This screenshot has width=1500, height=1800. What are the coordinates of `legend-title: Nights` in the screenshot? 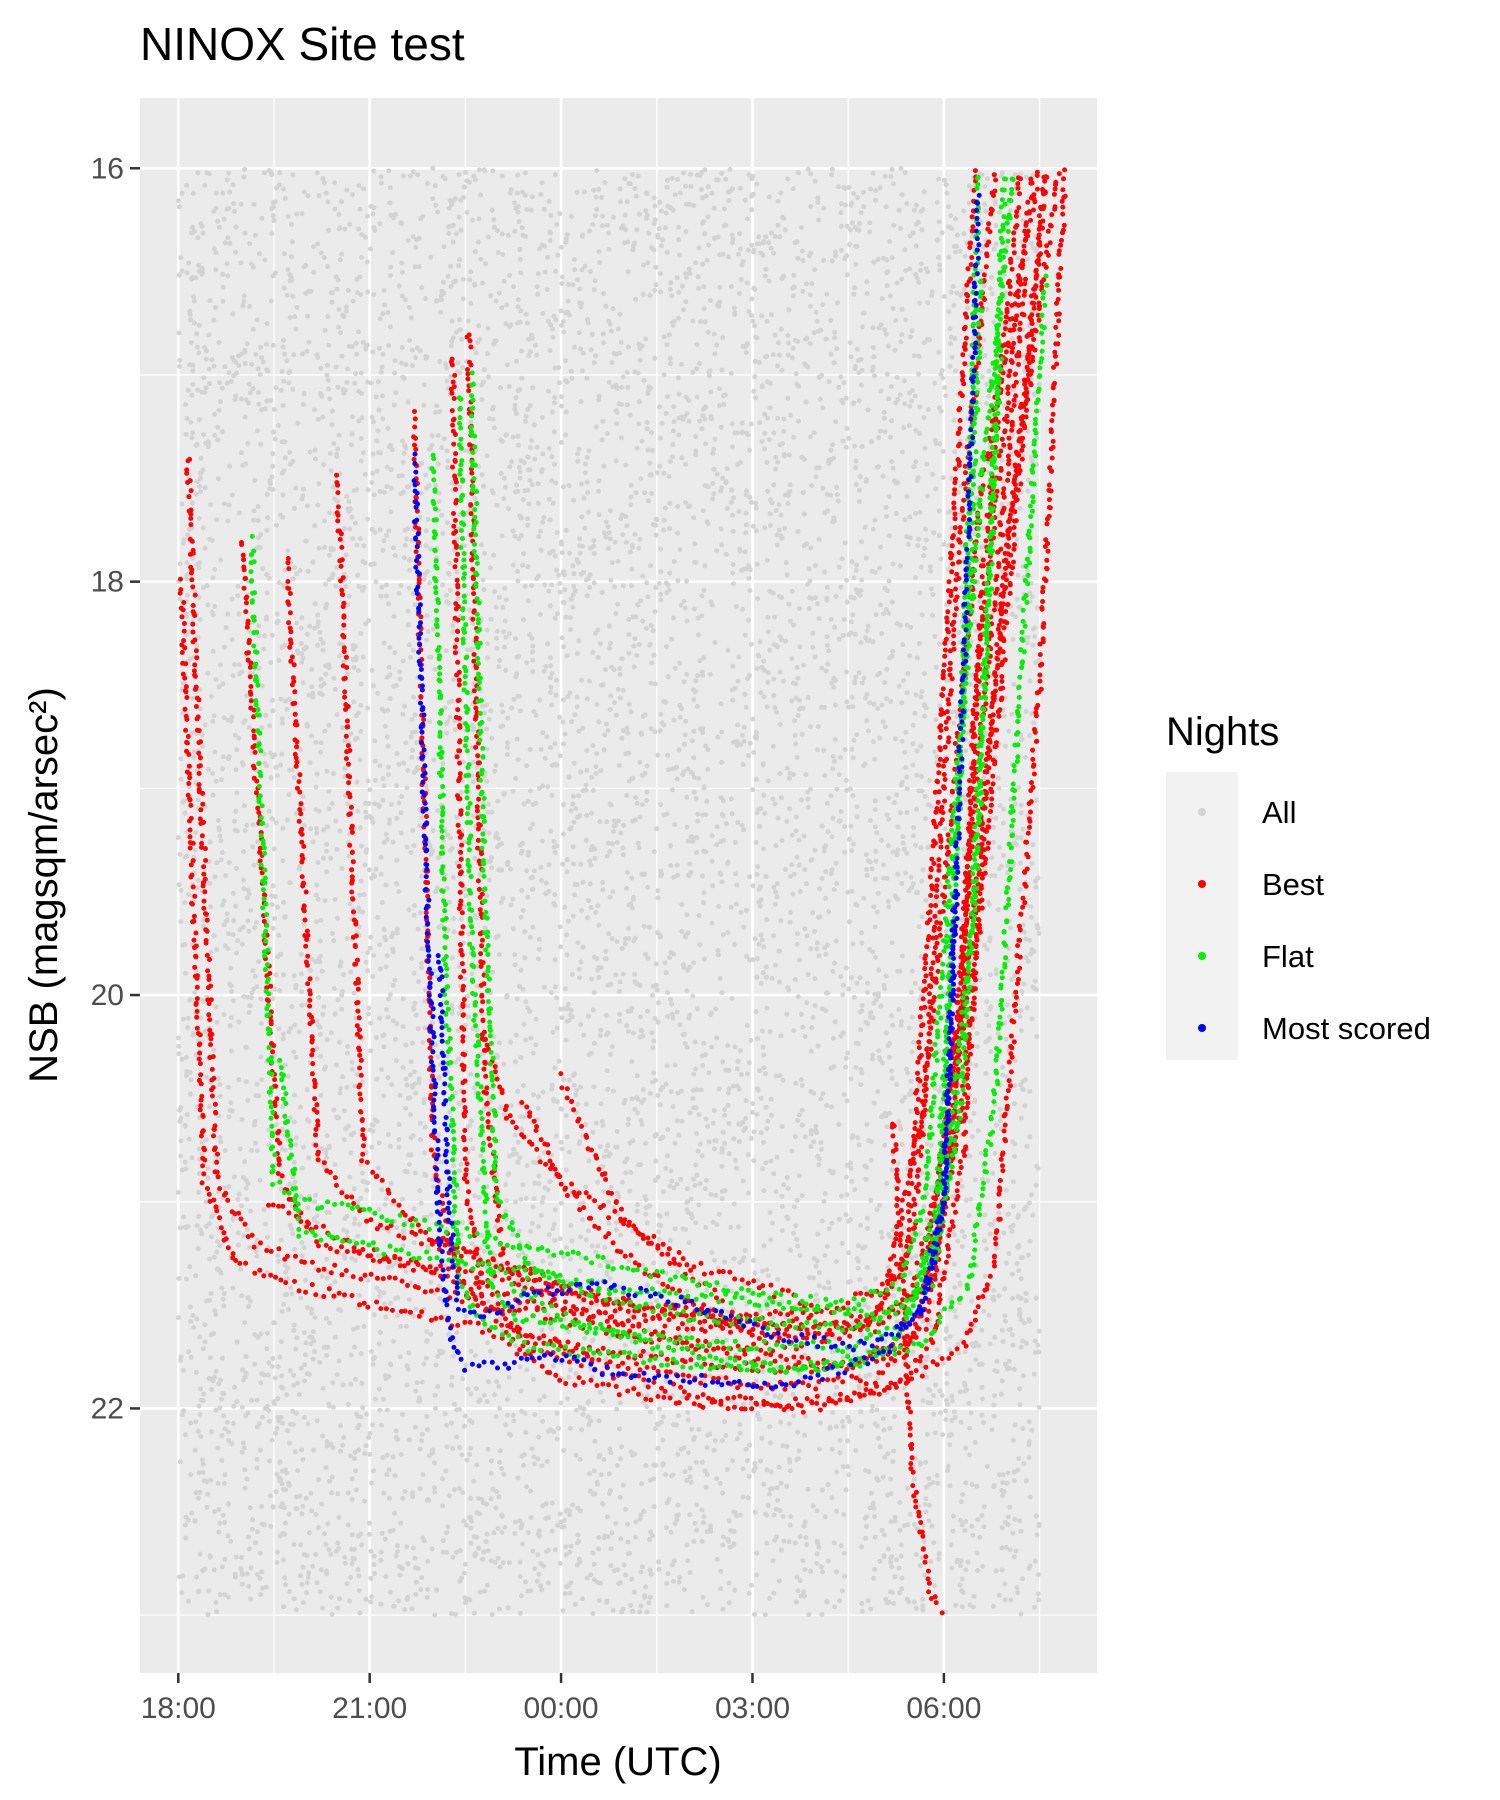 It's located at (1222, 732).